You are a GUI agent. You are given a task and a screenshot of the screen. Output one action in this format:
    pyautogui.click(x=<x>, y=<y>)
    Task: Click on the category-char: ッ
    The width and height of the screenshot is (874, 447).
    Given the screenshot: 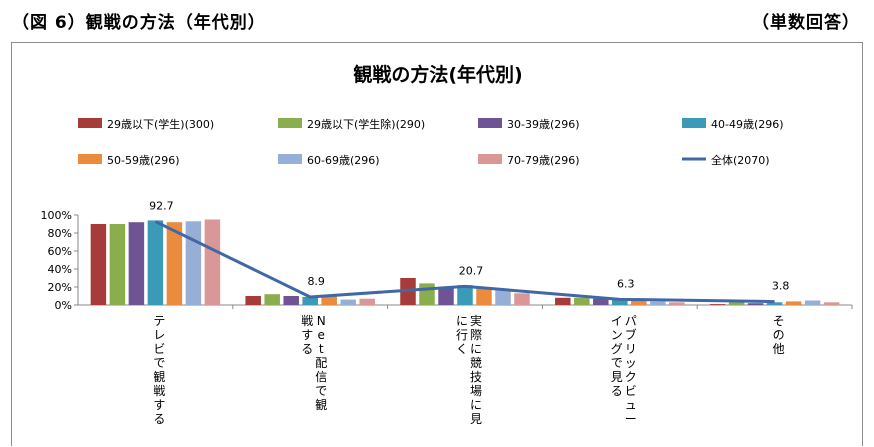 What is the action you would take?
    pyautogui.click(x=631, y=363)
    